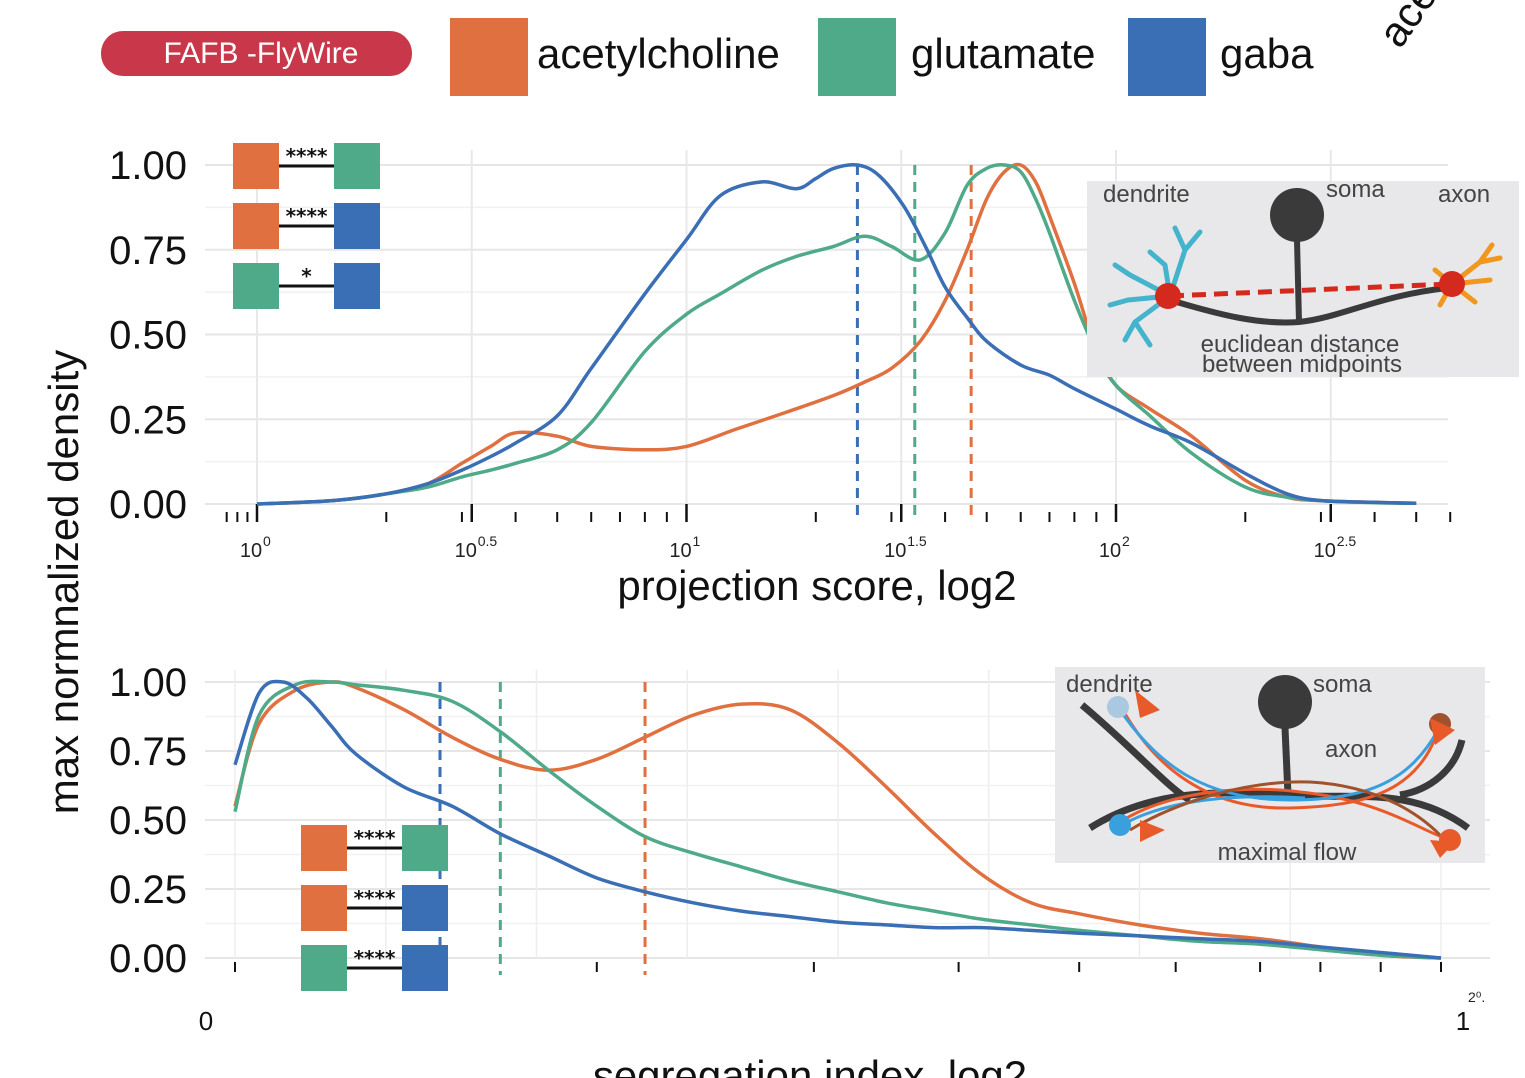 This screenshot has width=1525, height=1078. I want to click on inset-maximal-flow: dendrite soma axon maximal flow, so click(1270, 766).